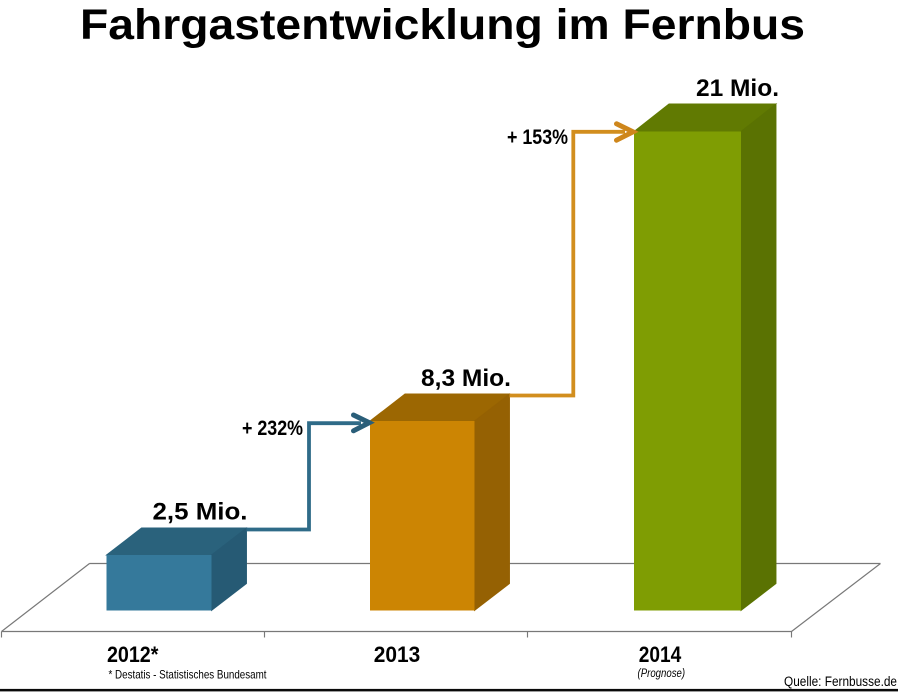  What do you see at coordinates (397, 654) in the screenshot?
I see `svg-text: 2013` at bounding box center [397, 654].